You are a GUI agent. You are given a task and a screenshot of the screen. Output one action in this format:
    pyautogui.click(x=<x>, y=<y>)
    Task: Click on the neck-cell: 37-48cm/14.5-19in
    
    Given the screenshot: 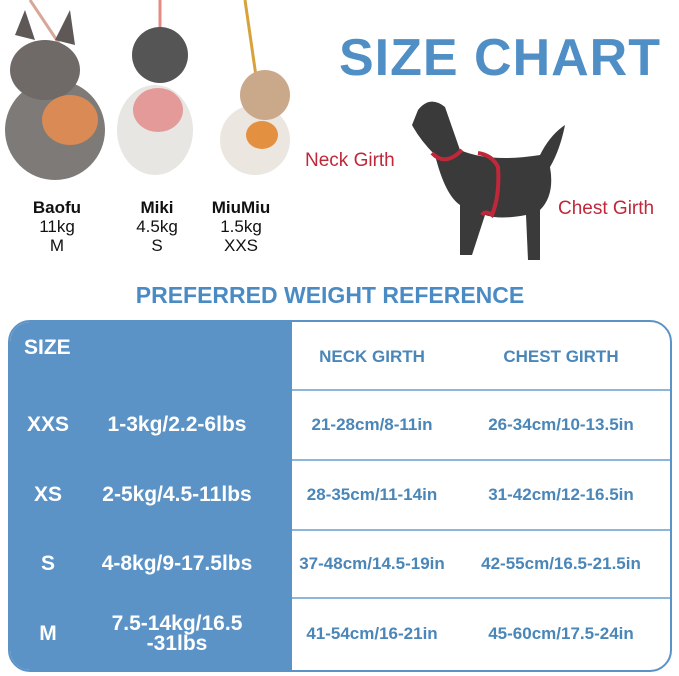 What is the action you would take?
    pyautogui.click(x=372, y=563)
    